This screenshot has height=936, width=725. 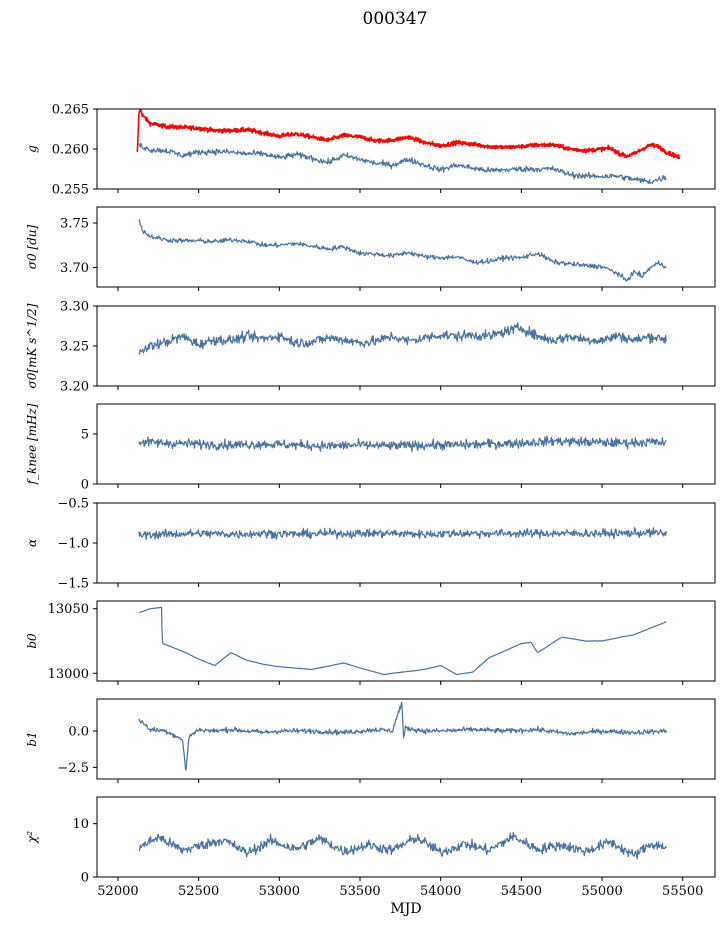 I want to click on panel-fknee: 0 5 f_knee [mHz], so click(x=370, y=448).